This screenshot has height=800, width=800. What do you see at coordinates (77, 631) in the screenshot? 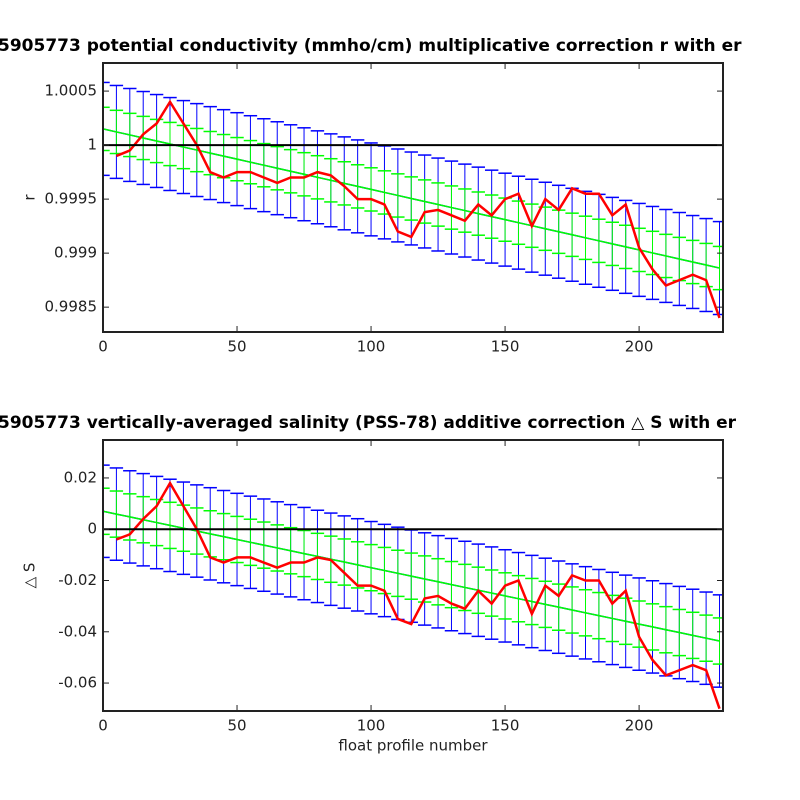
I see `y-tick-label: -0.04` at bounding box center [77, 631].